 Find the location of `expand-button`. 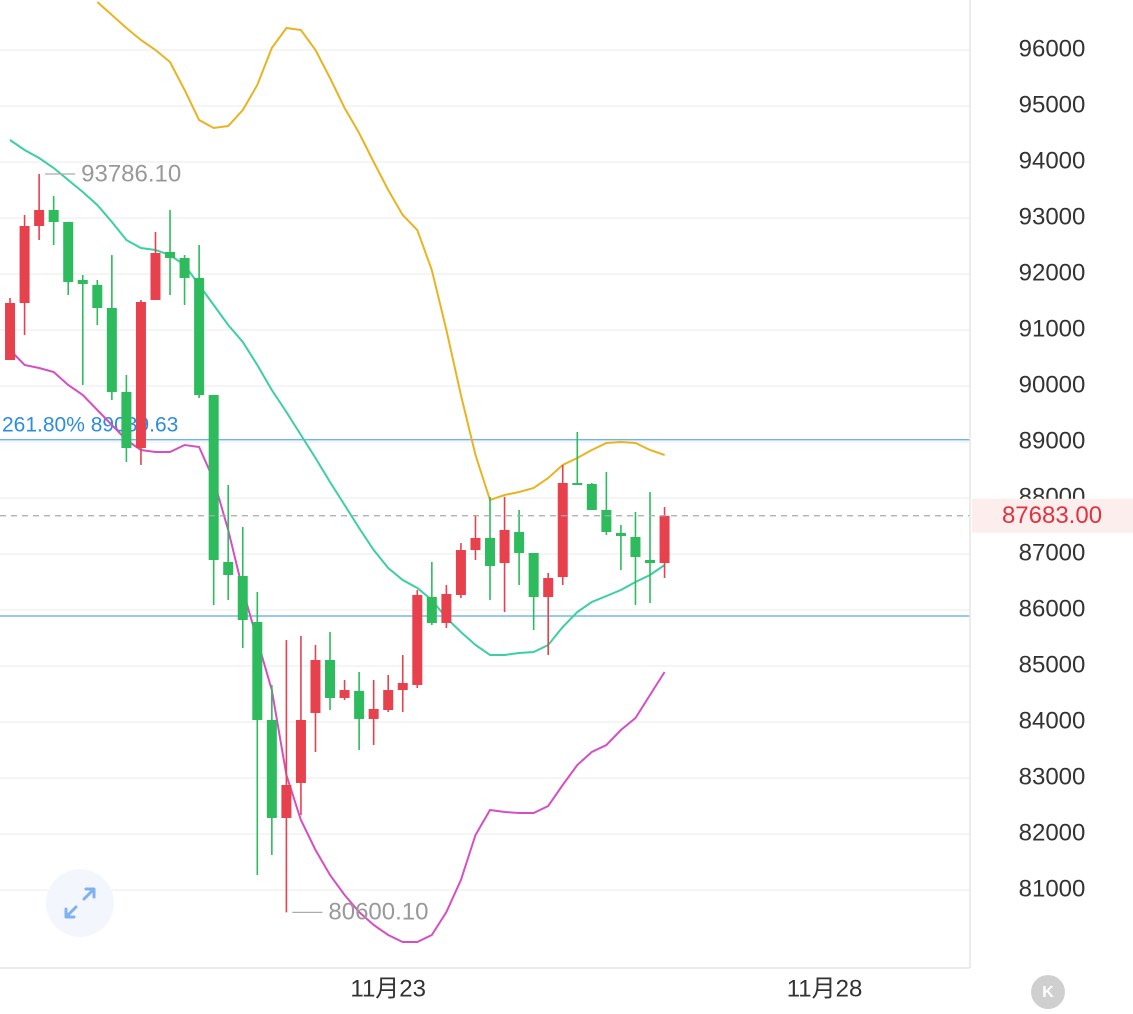

expand-button is located at coordinates (80, 903).